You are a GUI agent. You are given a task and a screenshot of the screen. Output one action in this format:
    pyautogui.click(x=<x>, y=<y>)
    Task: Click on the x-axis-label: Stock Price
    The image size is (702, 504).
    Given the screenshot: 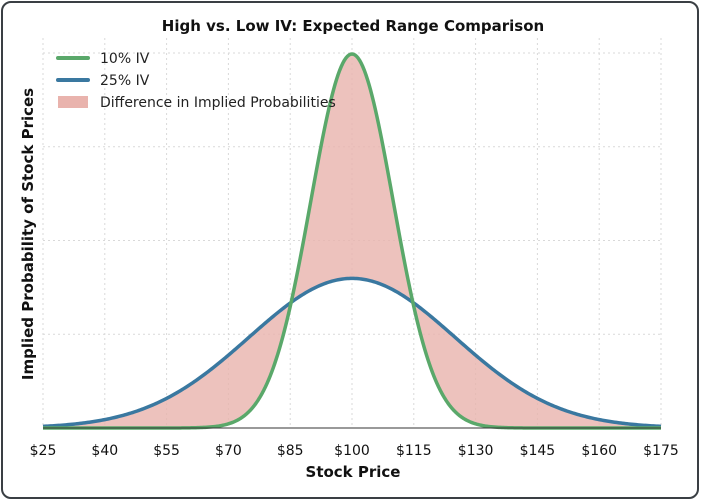 What is the action you would take?
    pyautogui.click(x=353, y=472)
    